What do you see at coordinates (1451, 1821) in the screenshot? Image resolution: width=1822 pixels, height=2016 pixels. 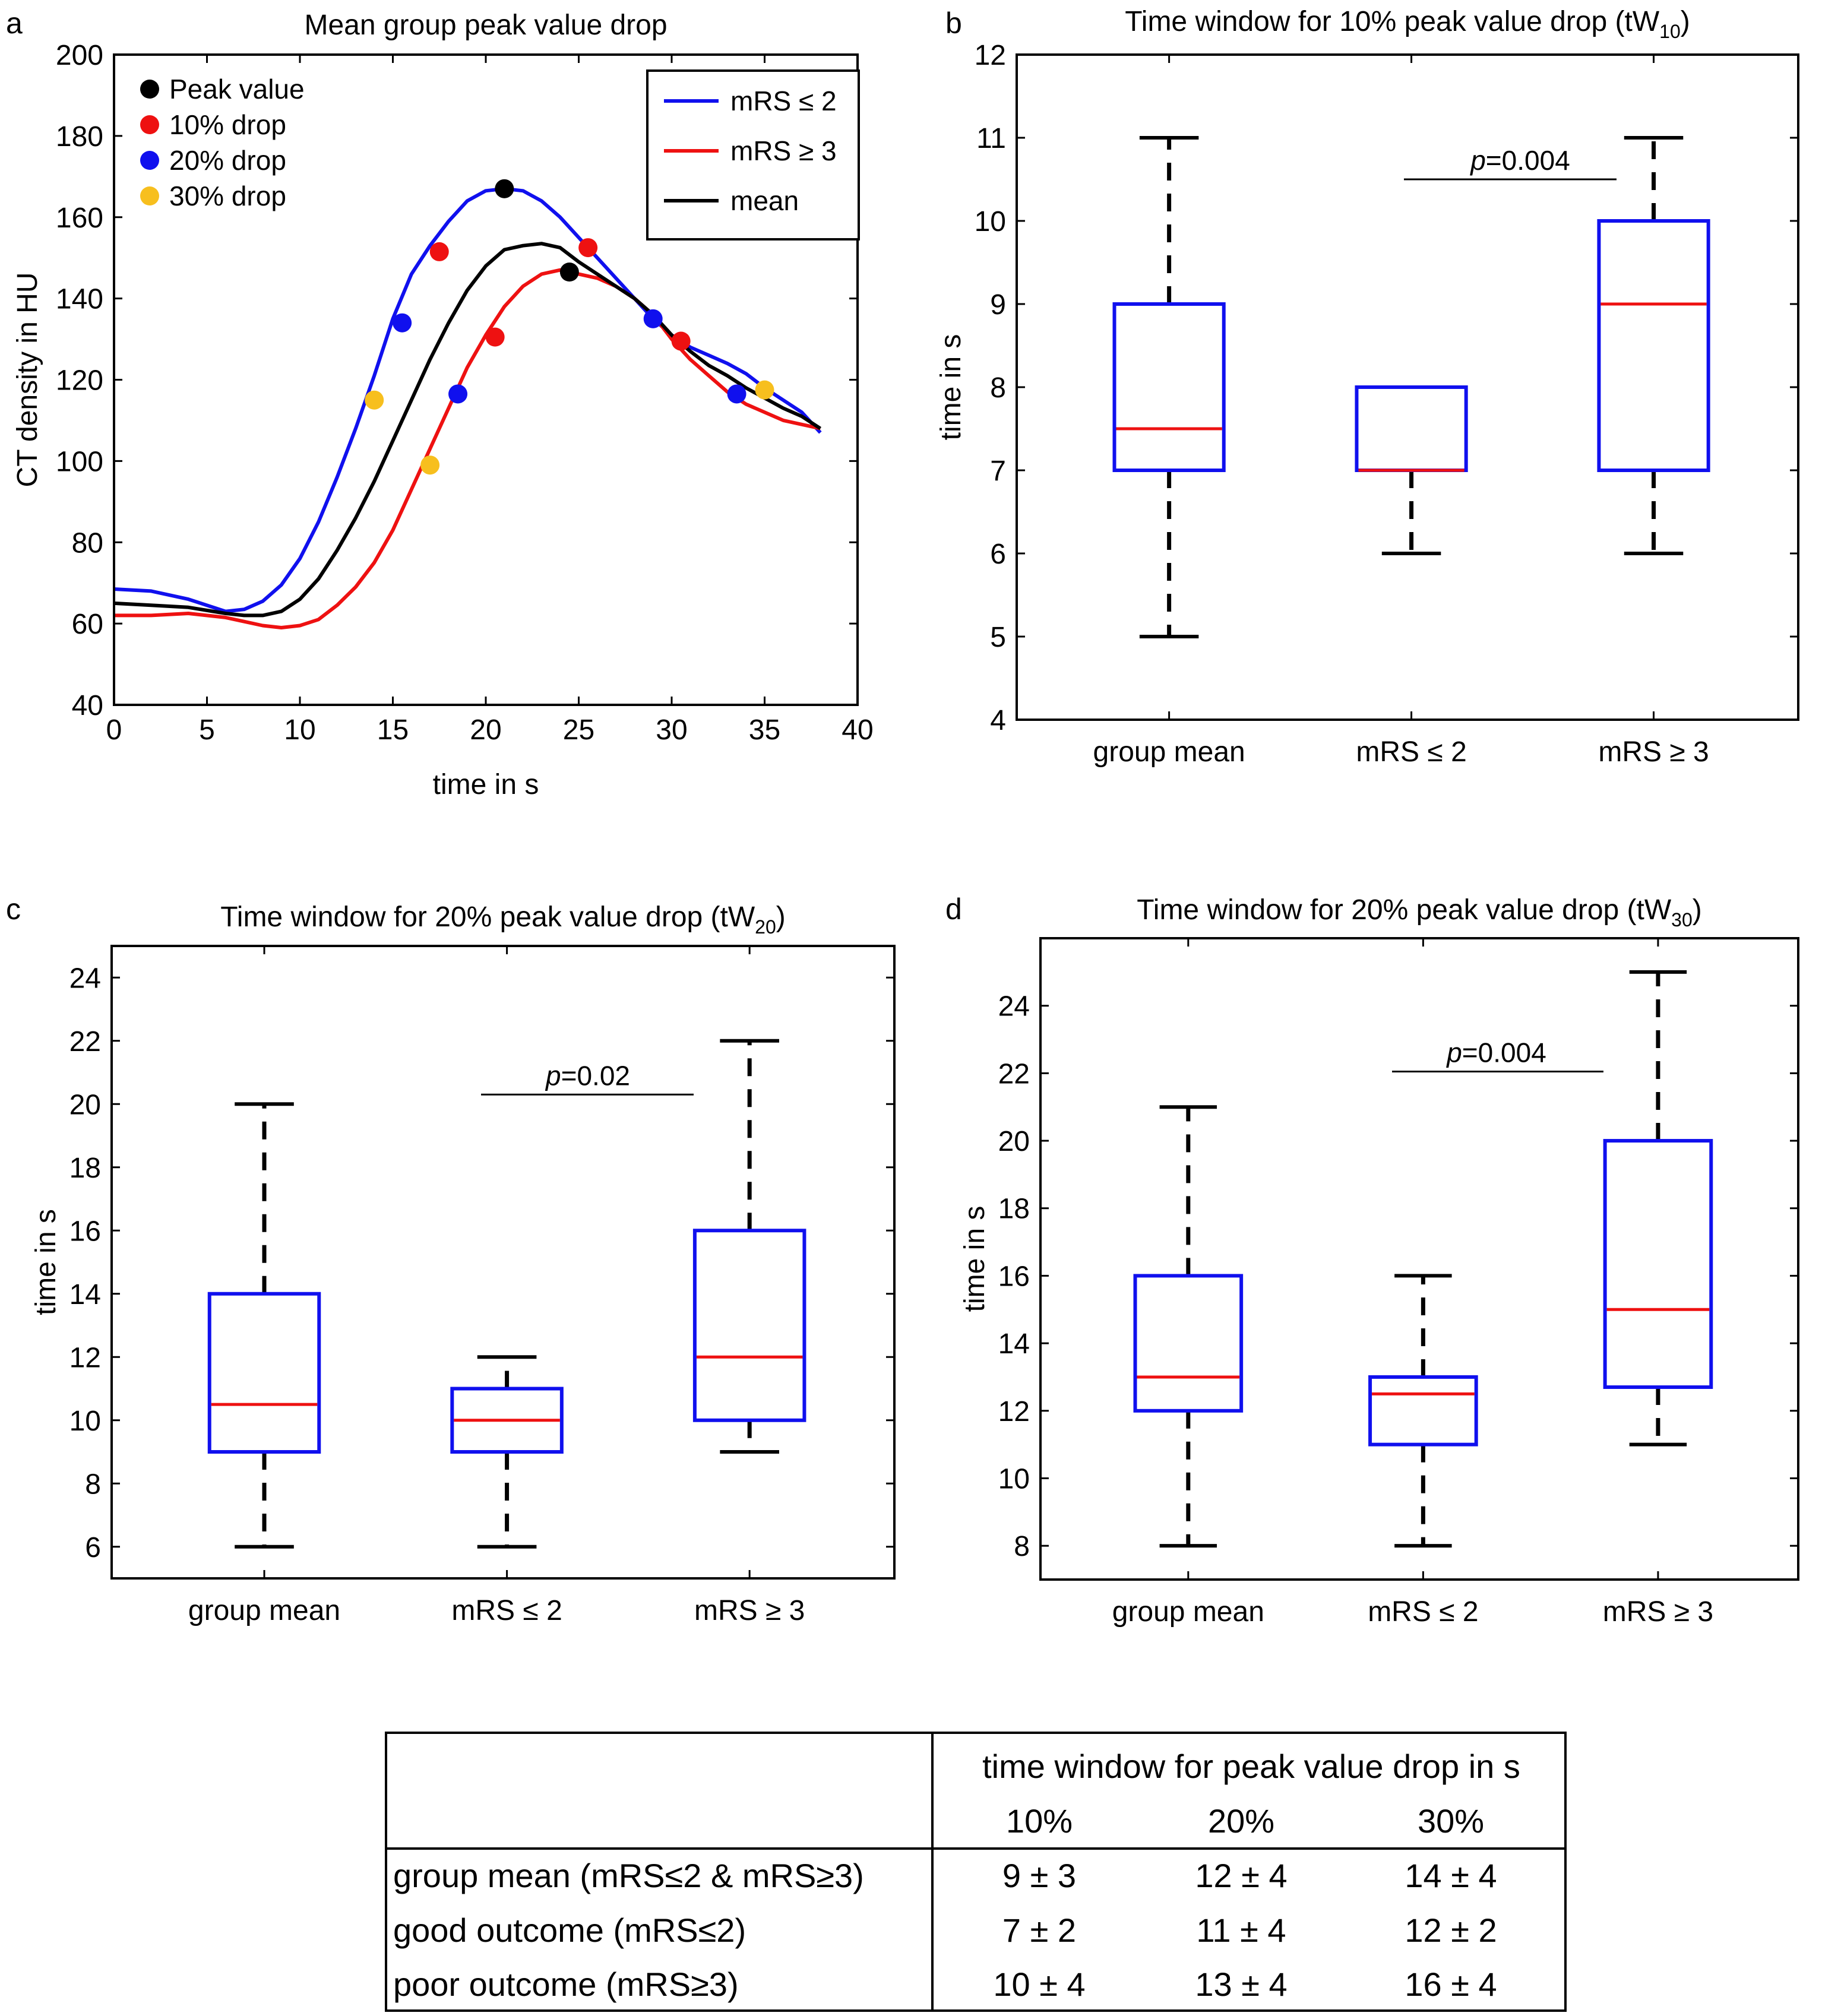 I see `table-column-header: 30%` at bounding box center [1451, 1821].